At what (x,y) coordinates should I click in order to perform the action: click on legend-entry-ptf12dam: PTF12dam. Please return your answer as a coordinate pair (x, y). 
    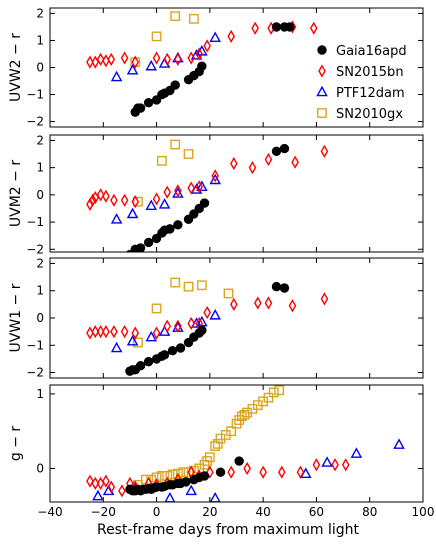
    Looking at the image, I should click on (360, 93).